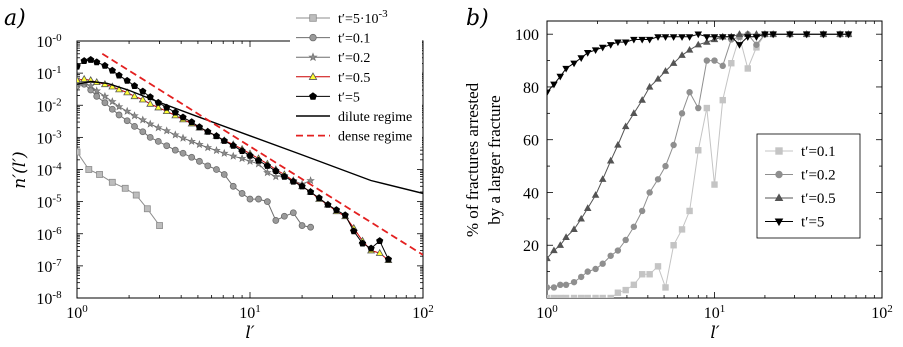 Image resolution: width=903 pixels, height=347 pixels. Describe the element at coordinates (494, 159) in the screenshot. I see `y-axis-title-b-line2: by a larger fracture` at that location.